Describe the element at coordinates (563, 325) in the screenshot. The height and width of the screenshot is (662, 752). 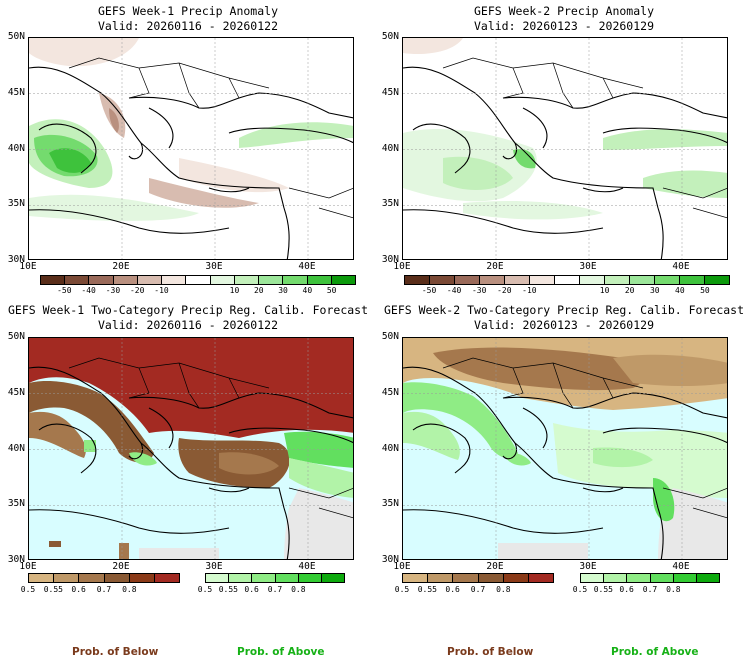
I see `panel4-valid: Valid: 20260123 - 20260129` at that location.